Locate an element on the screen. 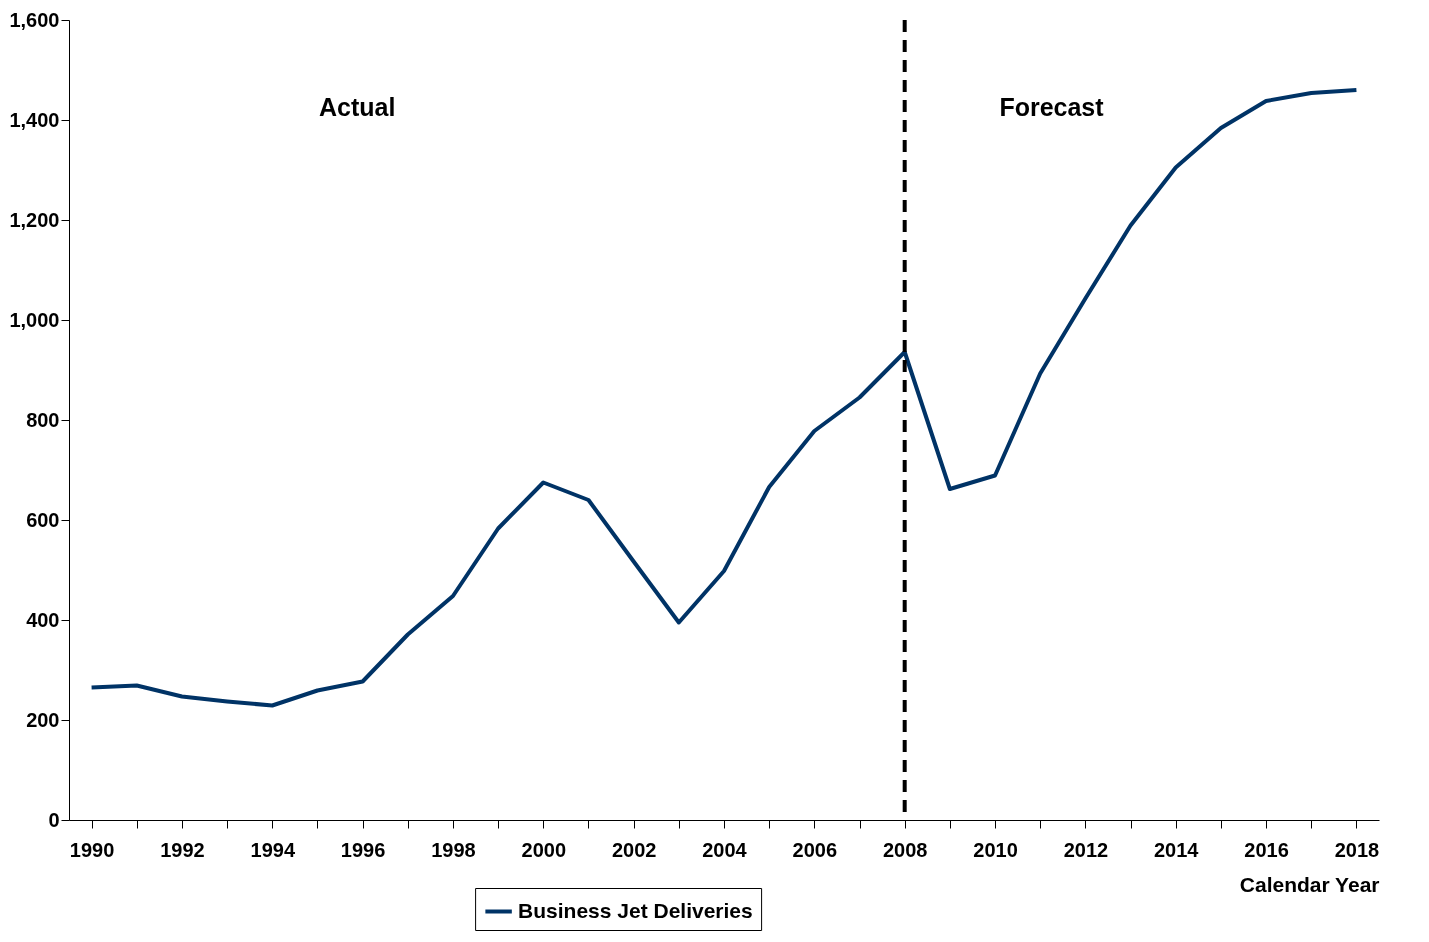 Image resolution: width=1429 pixels, height=942 pixels. y-tick-label: 400 is located at coordinates (43, 619).